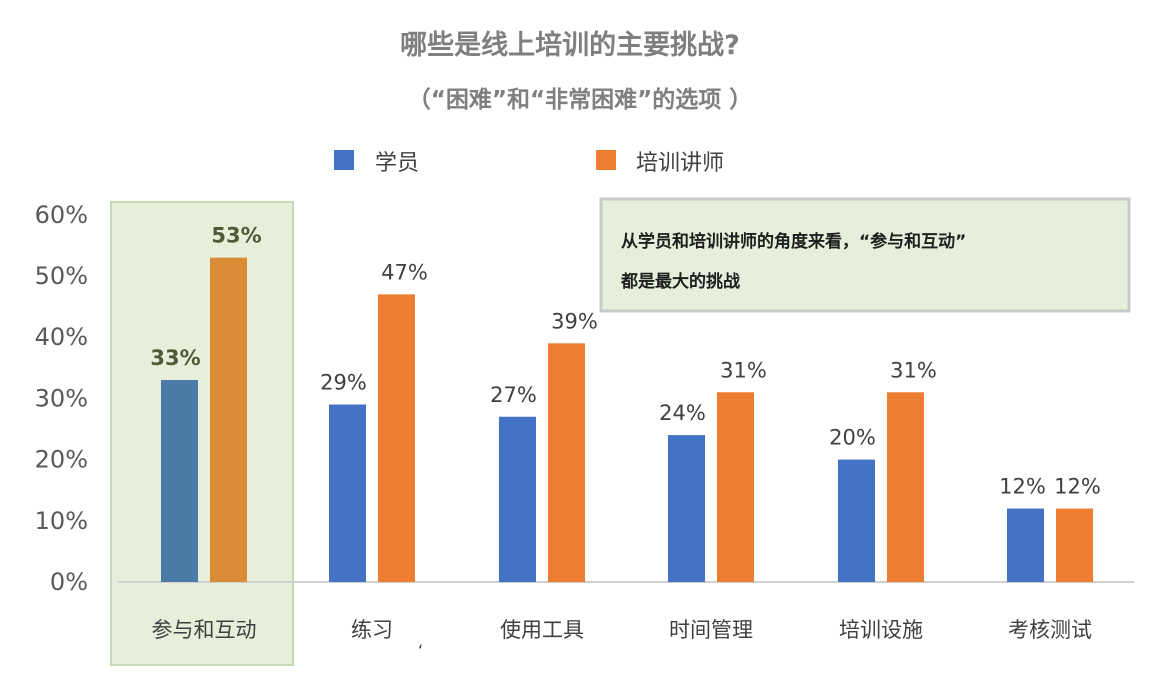  Describe the element at coordinates (61, 337) in the screenshot. I see `y-tick-label: 40%` at that location.